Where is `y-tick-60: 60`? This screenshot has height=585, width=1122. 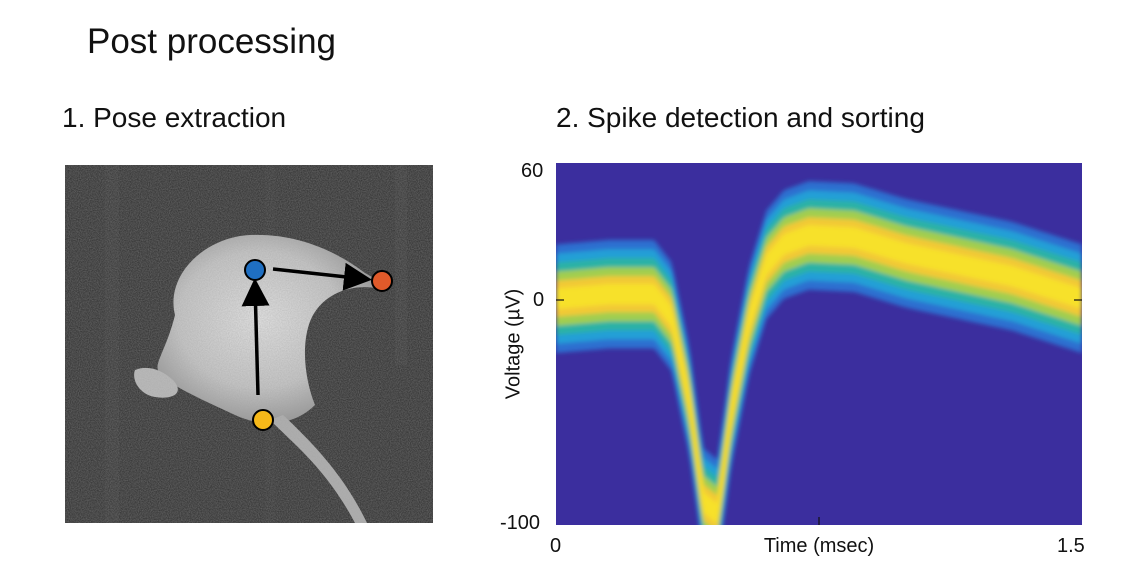 y-tick-60: 60 is located at coordinates (532, 171).